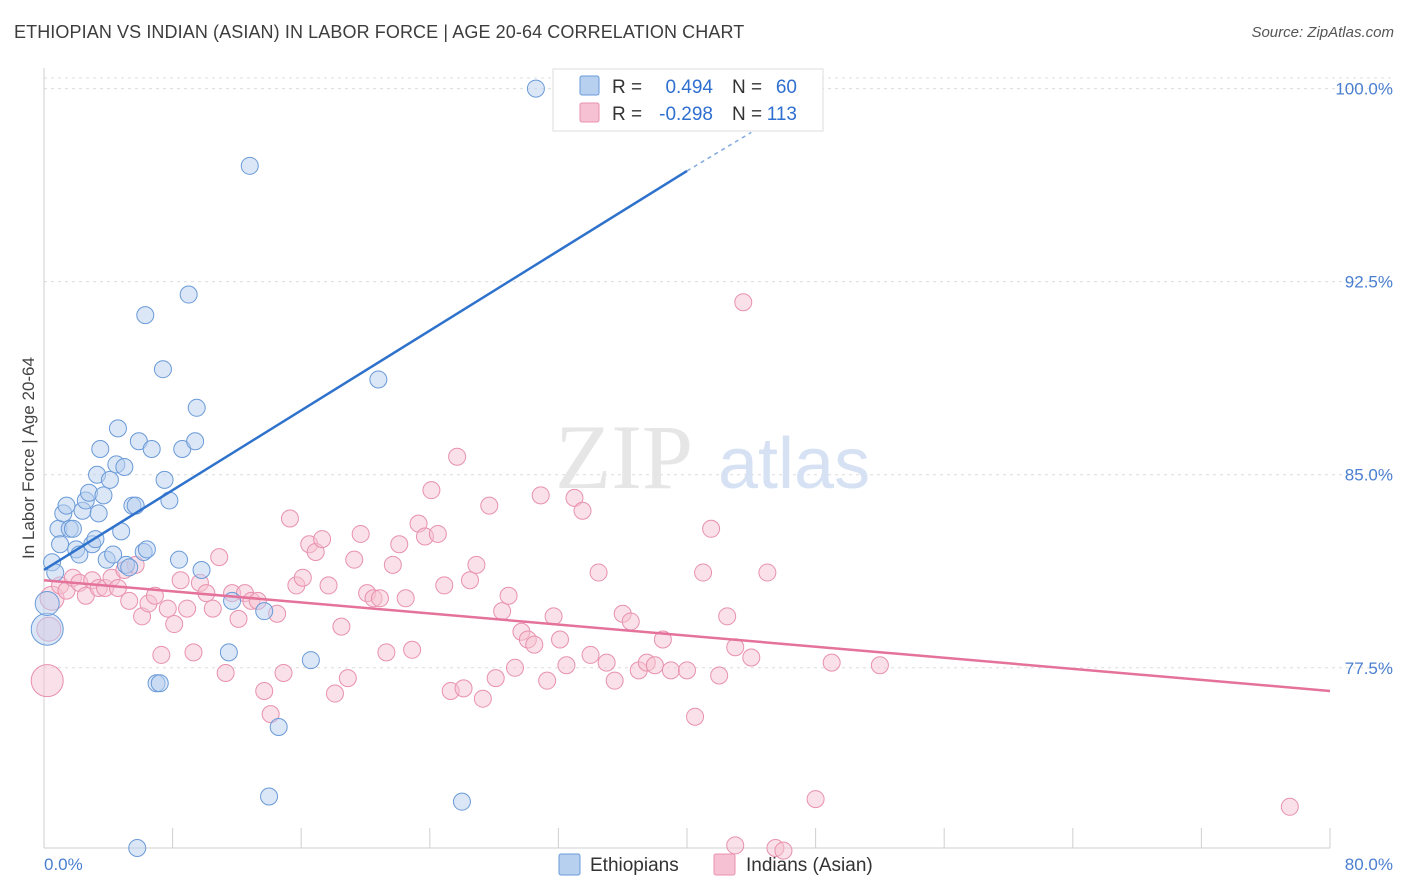 This screenshot has height=892, width=1406. Describe the element at coordinates (715, 864) in the screenshot. I see `series-legend: Ethiopians Indians (Asian)` at that location.